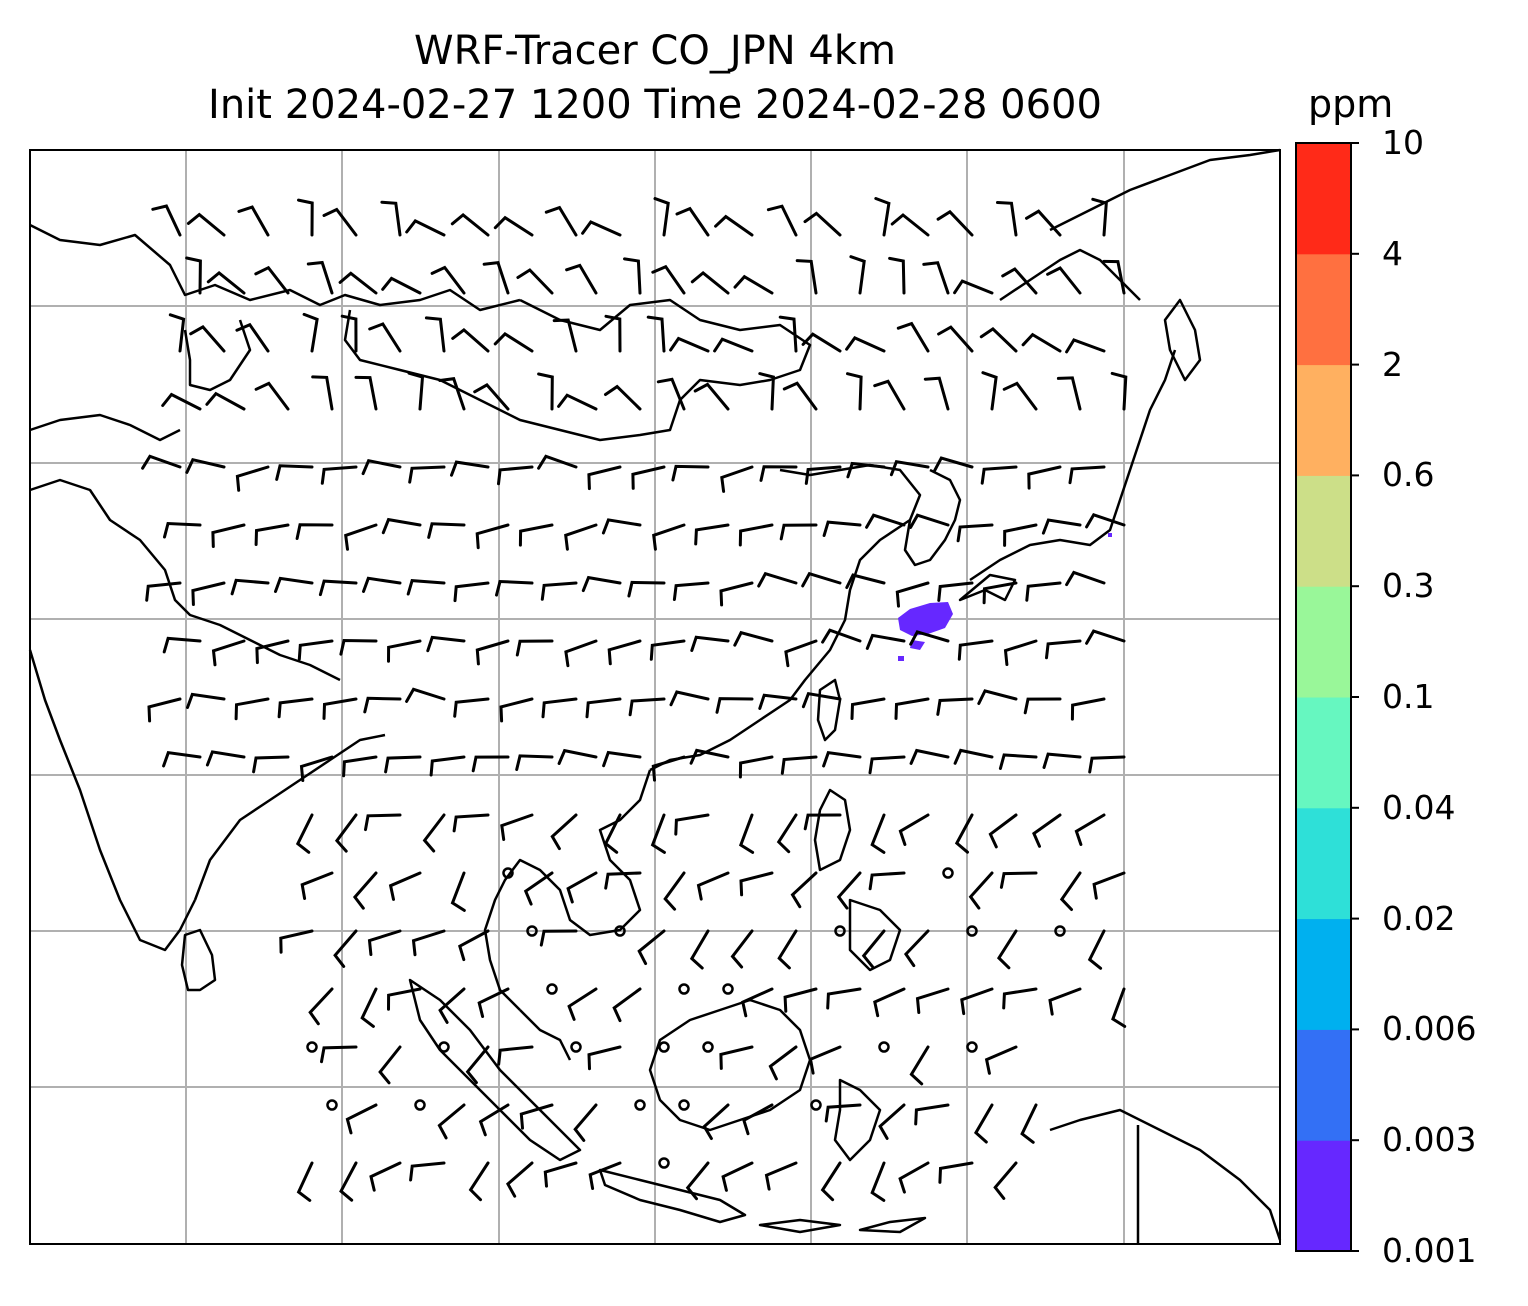  I want to click on colorbar-tick-label: 0.003, so click(1429, 1140).